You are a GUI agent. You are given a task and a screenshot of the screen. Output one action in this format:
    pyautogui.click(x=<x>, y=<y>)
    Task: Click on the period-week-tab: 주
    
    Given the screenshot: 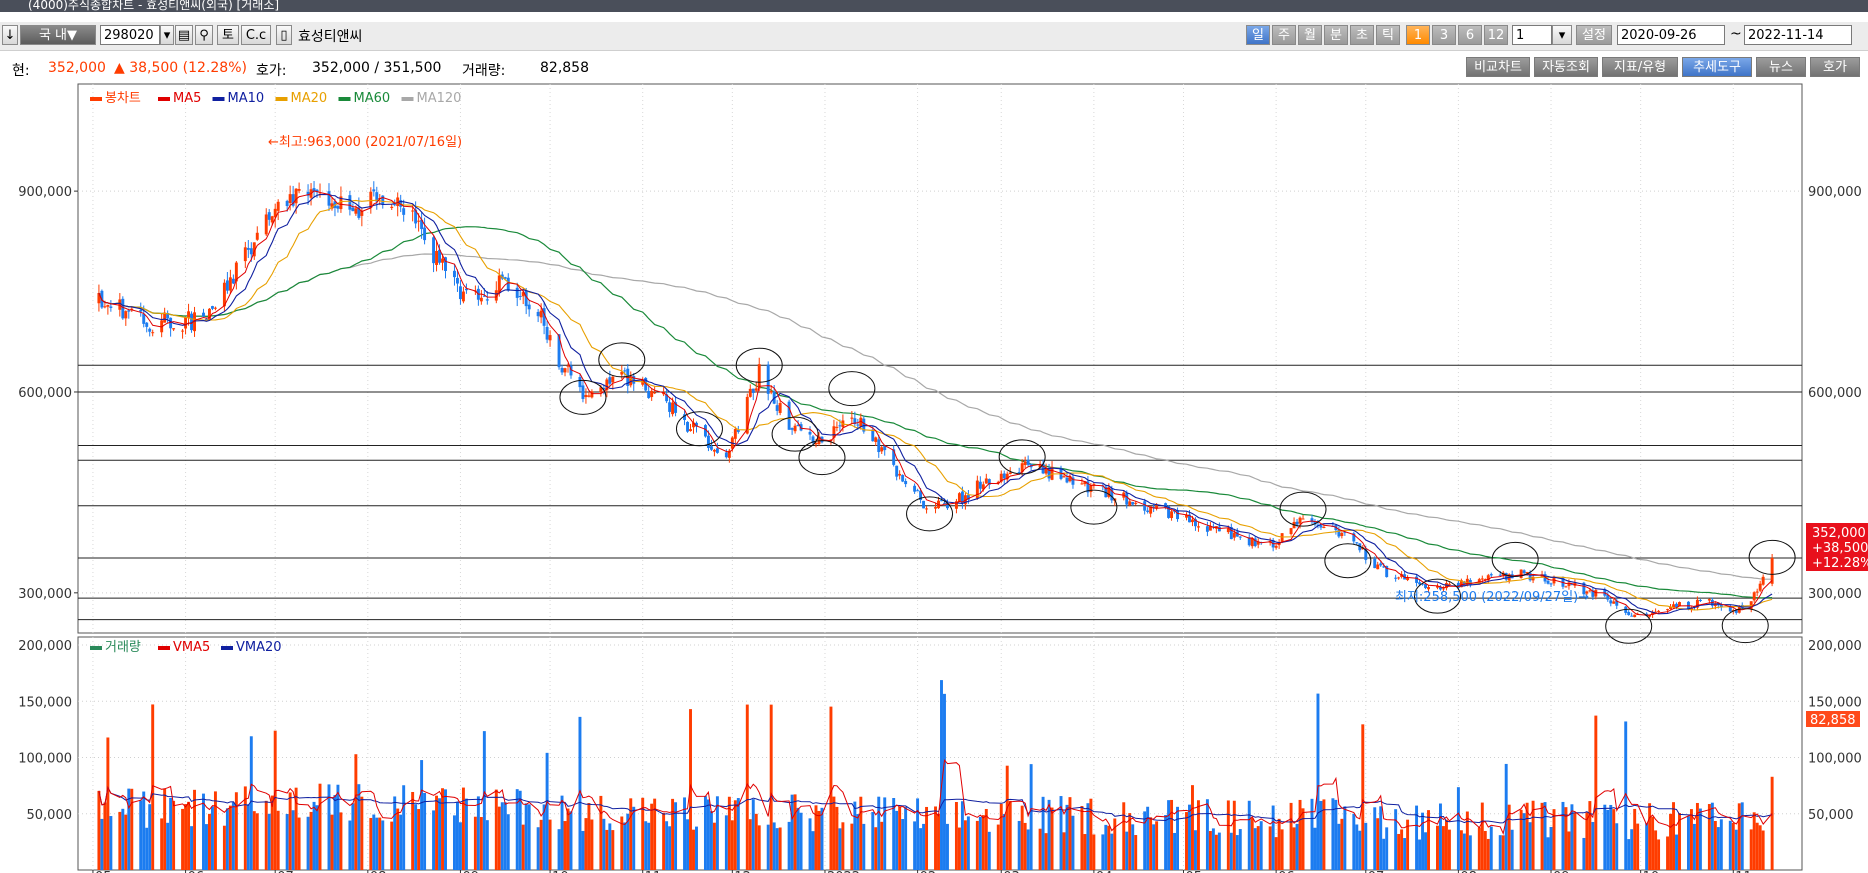 What is the action you would take?
    pyautogui.click(x=1284, y=35)
    